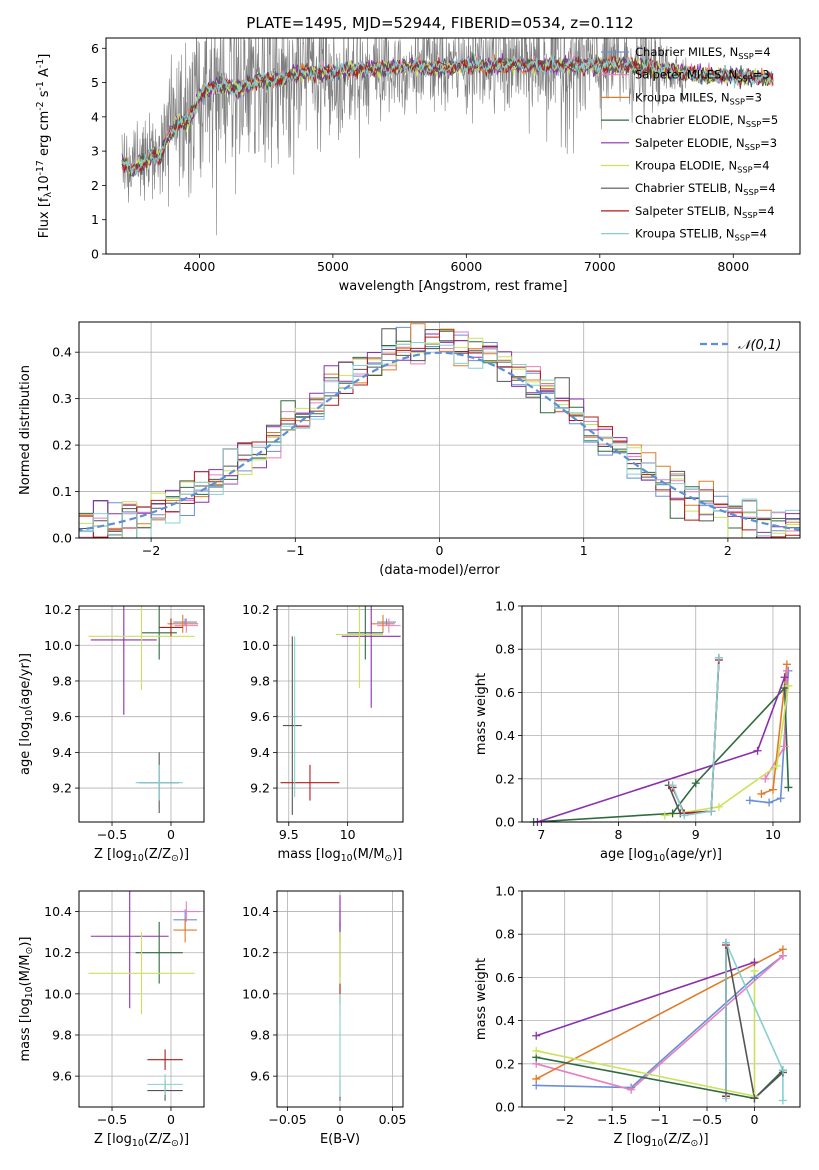  Describe the element at coordinates (447, 137) in the screenshot. I see `spectrum-plot-area` at that location.